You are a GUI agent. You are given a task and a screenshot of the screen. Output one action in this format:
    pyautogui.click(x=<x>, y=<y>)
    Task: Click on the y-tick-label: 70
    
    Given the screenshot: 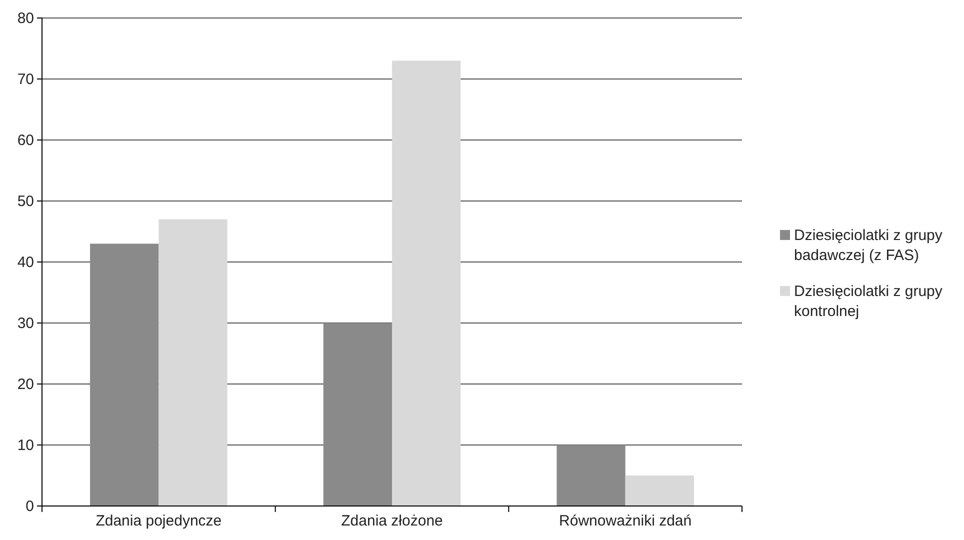 What is the action you would take?
    pyautogui.click(x=25, y=79)
    